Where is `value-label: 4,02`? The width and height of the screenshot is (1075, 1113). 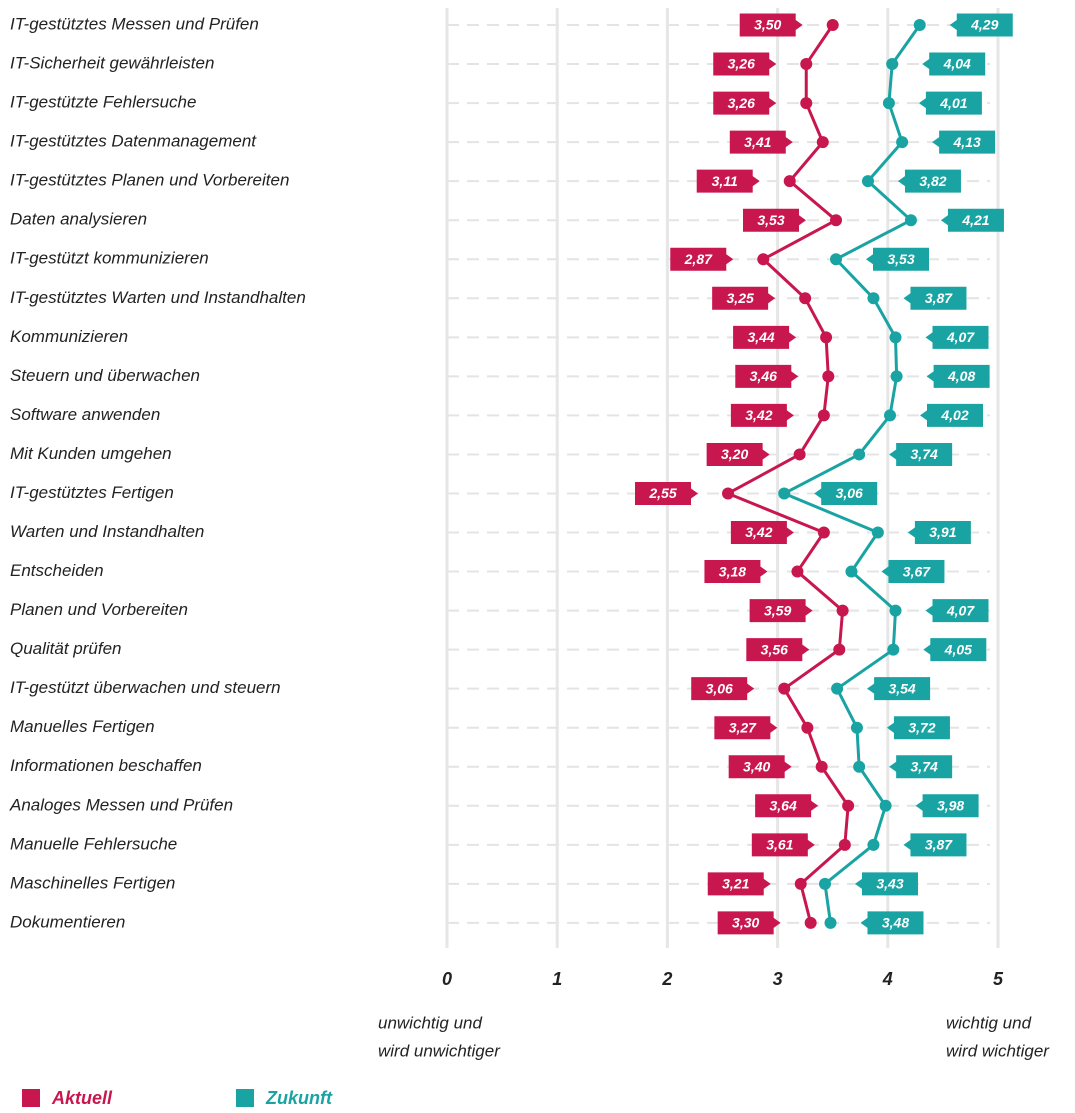
value-label: 4,02 is located at coordinates (954, 415).